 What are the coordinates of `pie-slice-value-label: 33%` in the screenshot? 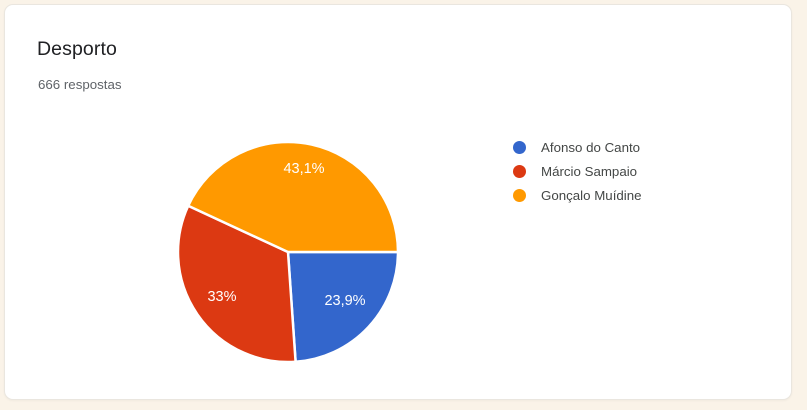 It's located at (221, 297).